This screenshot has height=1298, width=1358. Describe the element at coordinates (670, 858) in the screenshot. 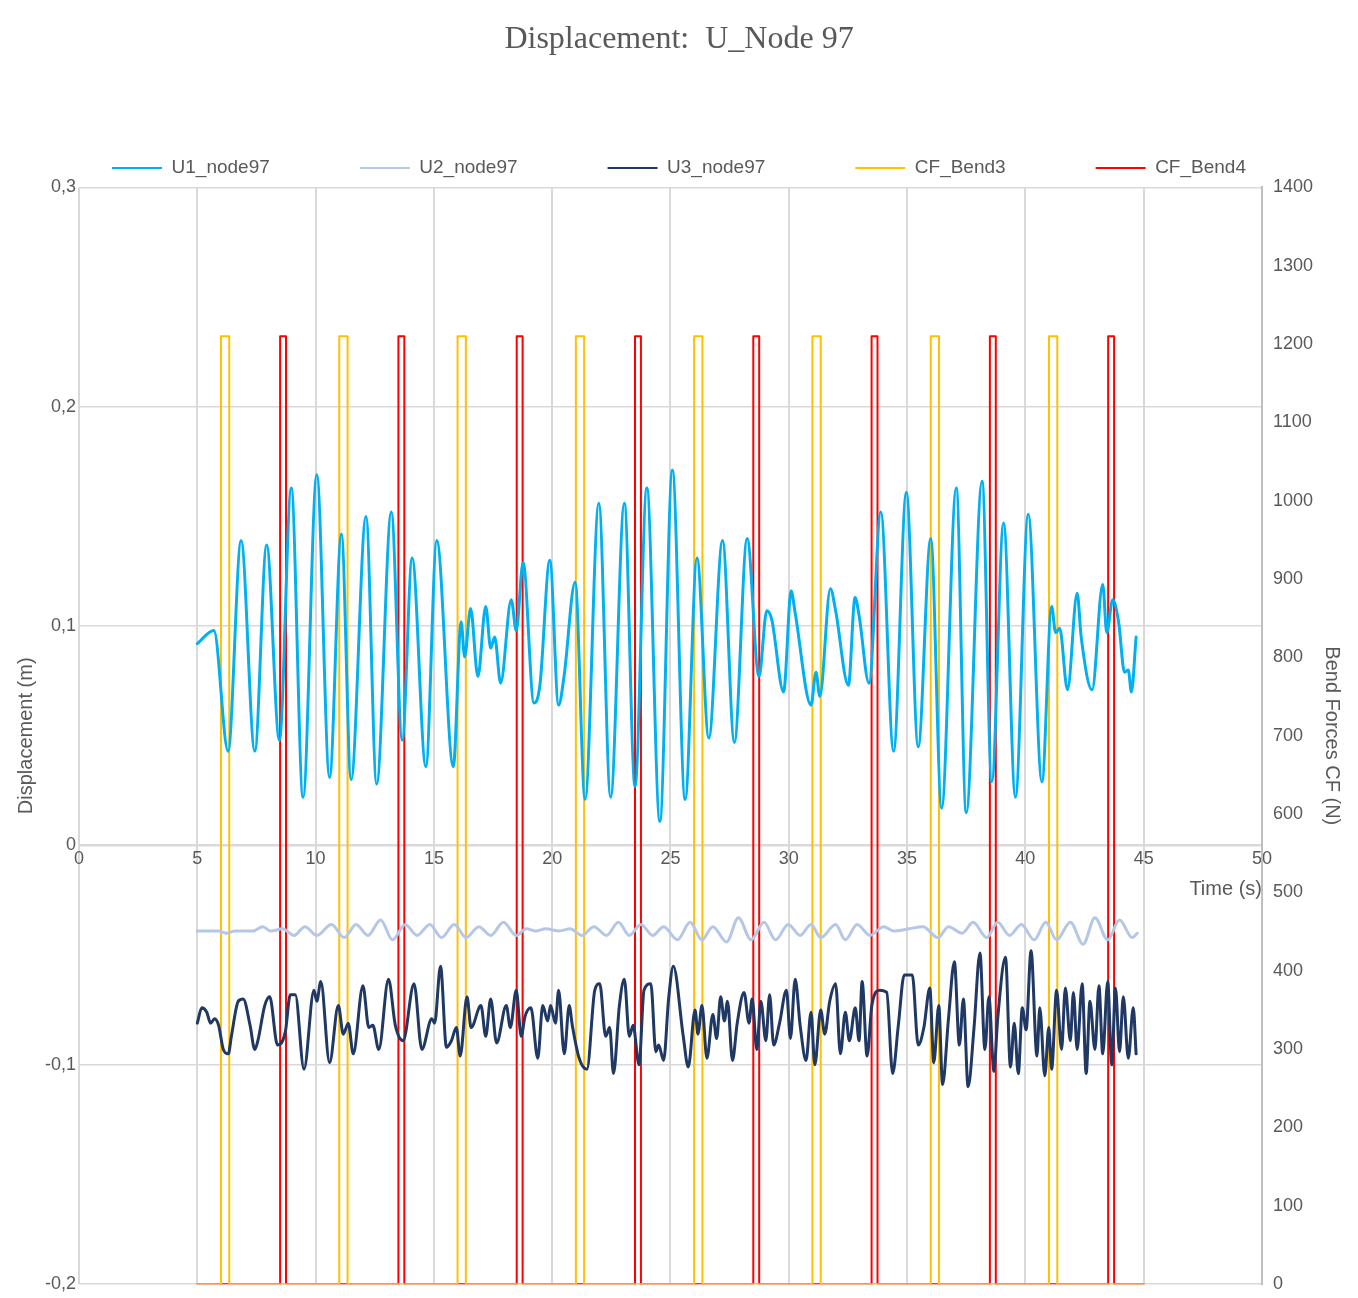

I see `x-tick-label: 25` at that location.